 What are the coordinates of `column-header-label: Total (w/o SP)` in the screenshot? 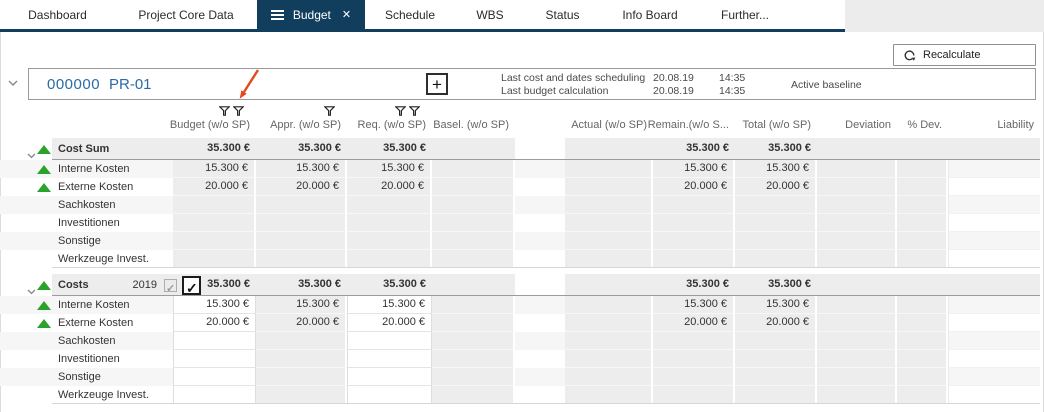 It's located at (776, 125).